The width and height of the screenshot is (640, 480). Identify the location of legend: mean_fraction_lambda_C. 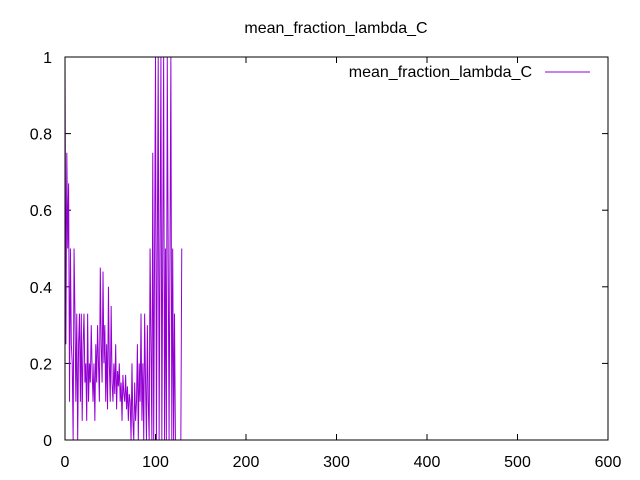
(469, 72).